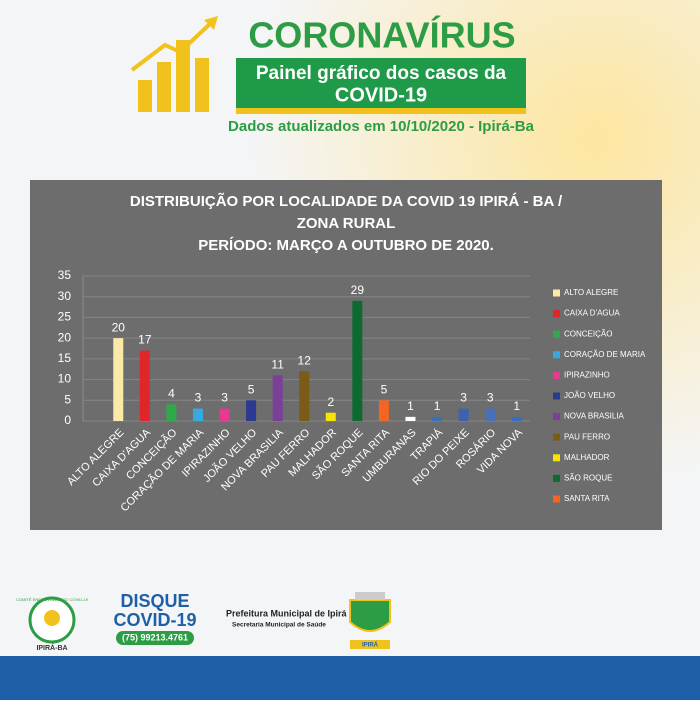 This screenshot has width=700, height=705. I want to click on value-label: 2, so click(330, 402).